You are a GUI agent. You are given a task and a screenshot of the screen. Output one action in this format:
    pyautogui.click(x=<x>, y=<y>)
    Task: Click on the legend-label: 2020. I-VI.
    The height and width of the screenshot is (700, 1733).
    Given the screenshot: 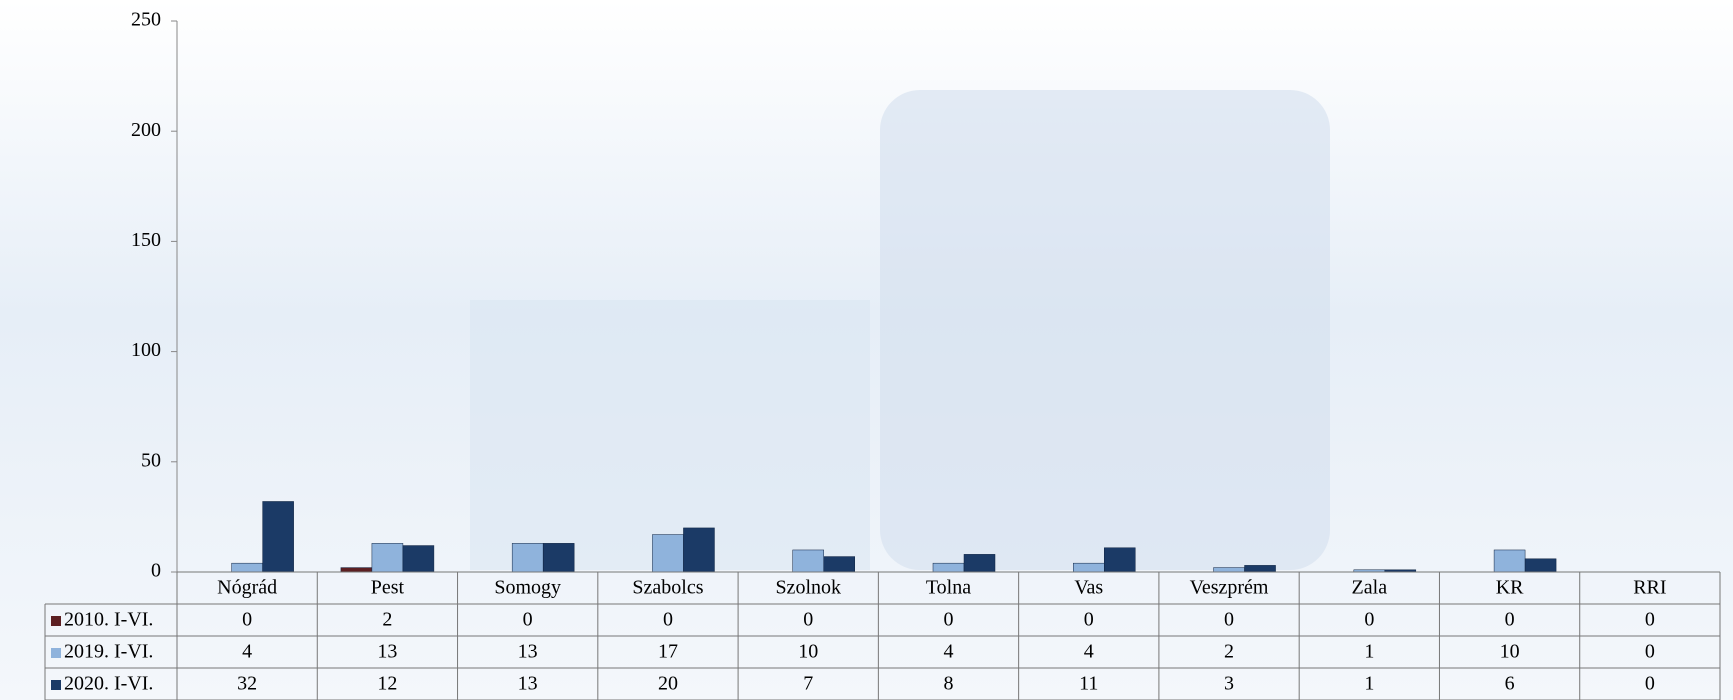 What is the action you would take?
    pyautogui.click(x=108, y=684)
    